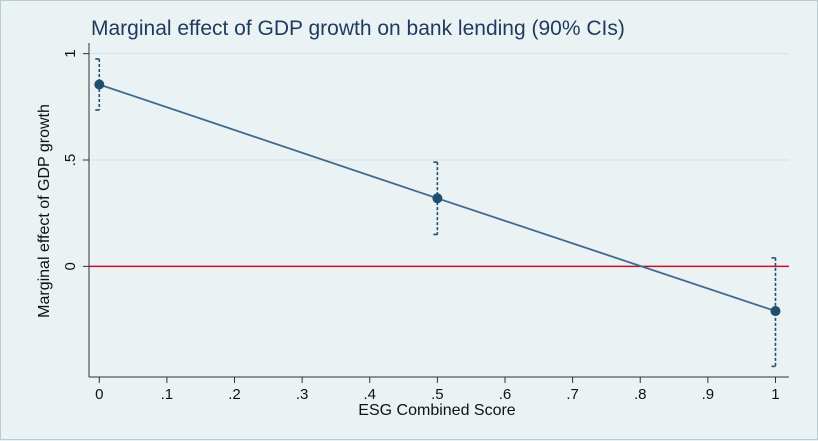 The width and height of the screenshot is (818, 441). What do you see at coordinates (437, 394) in the screenshot?
I see `x-tick-label: .5` at bounding box center [437, 394].